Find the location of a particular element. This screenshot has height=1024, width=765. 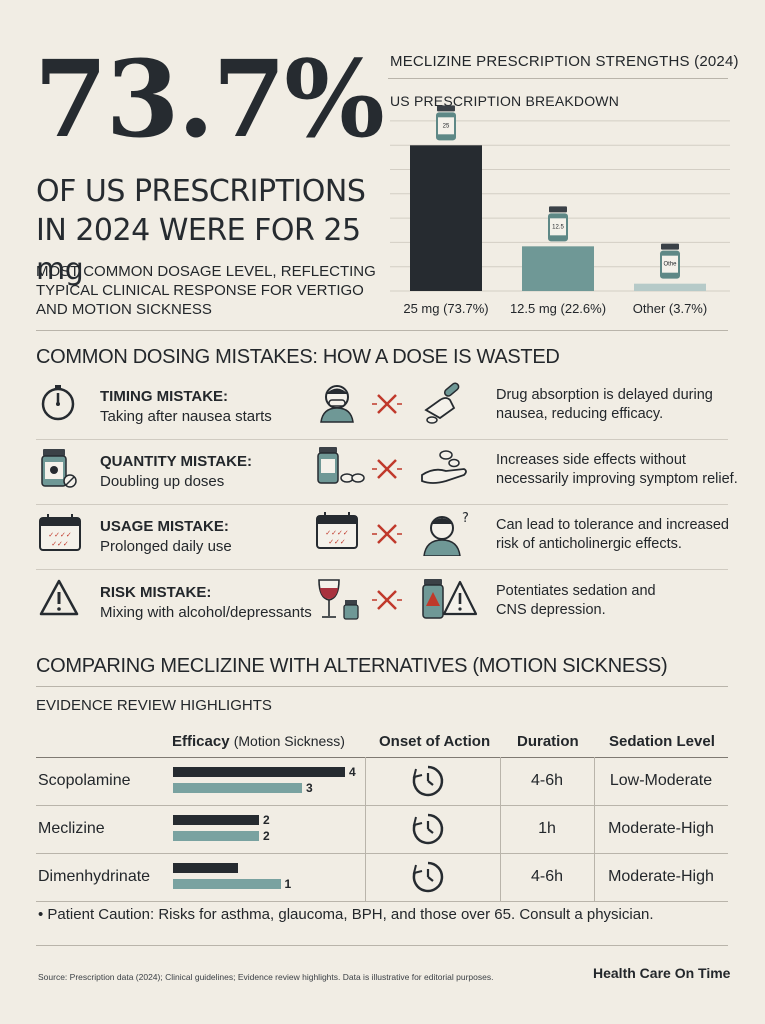

efficacy-value-dark: 4 is located at coordinates (352, 772).